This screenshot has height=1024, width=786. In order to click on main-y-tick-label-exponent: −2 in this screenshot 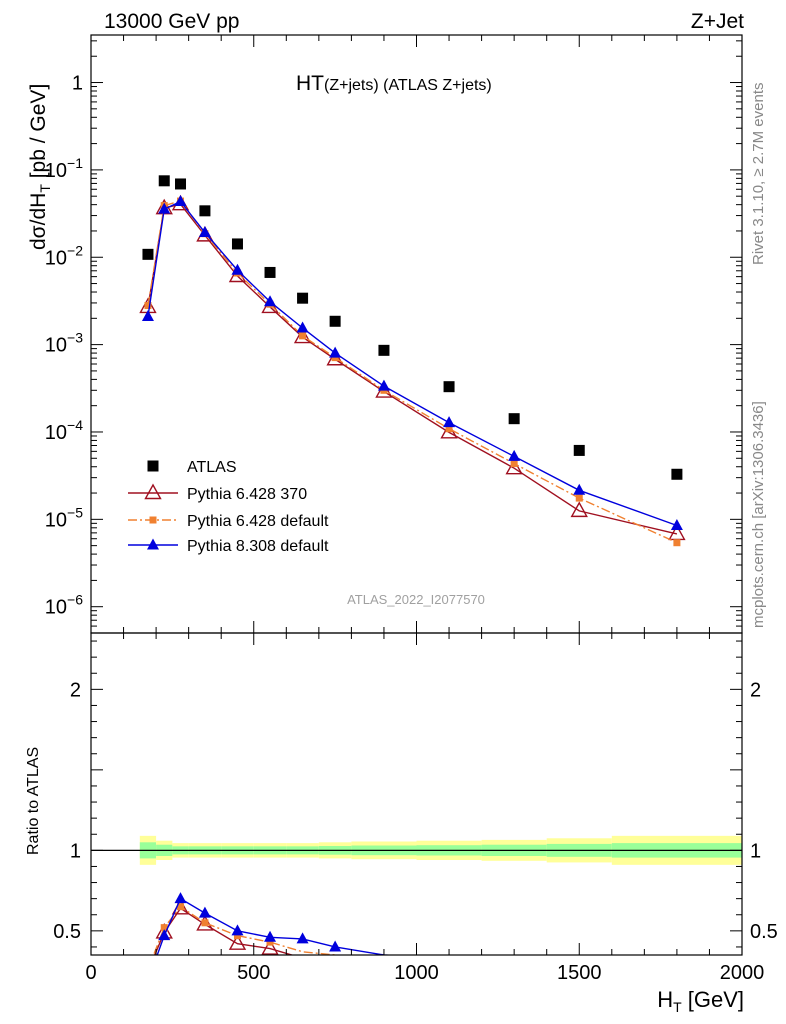, I will do `click(75, 250)`.